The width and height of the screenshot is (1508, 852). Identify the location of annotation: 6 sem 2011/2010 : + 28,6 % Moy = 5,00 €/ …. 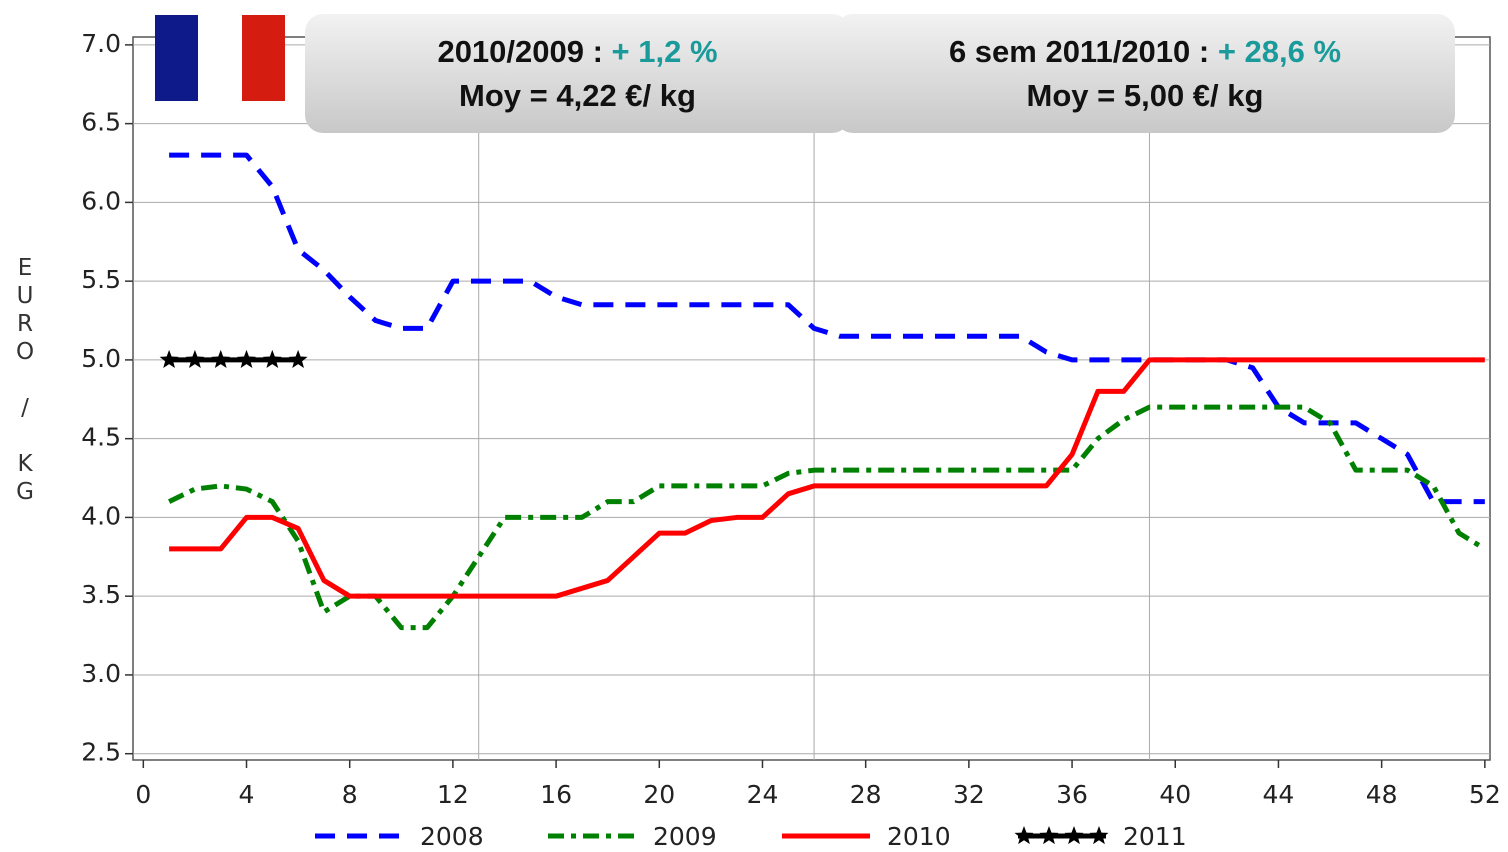
(1145, 73).